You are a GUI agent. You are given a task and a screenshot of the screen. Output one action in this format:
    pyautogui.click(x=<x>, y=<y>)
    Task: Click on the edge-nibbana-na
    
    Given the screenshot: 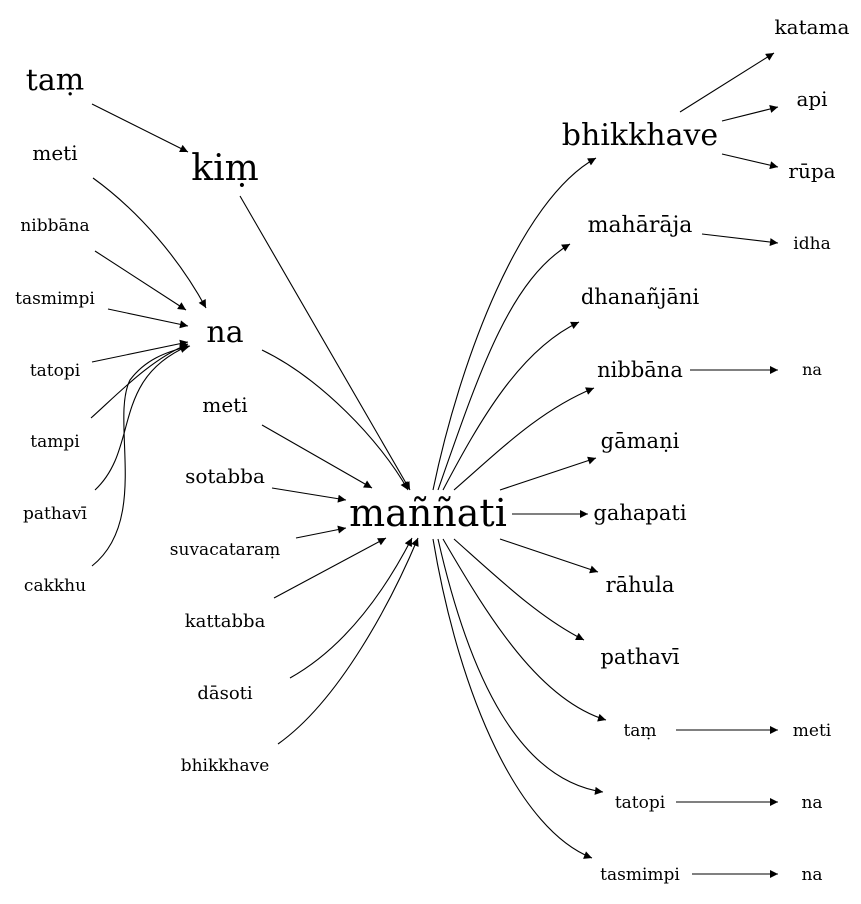 What is the action you would take?
    pyautogui.click(x=140, y=280)
    